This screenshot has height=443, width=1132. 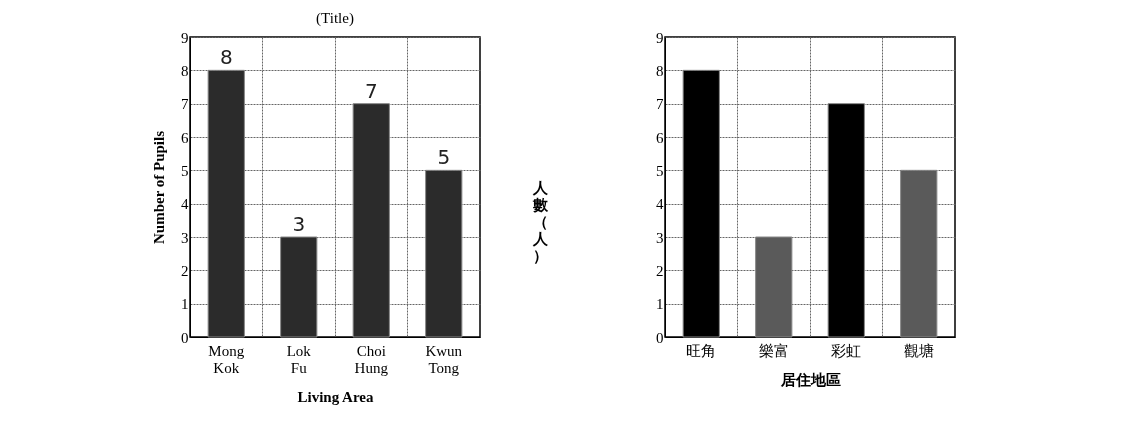 I want to click on data-label: 5, so click(x=444, y=157).